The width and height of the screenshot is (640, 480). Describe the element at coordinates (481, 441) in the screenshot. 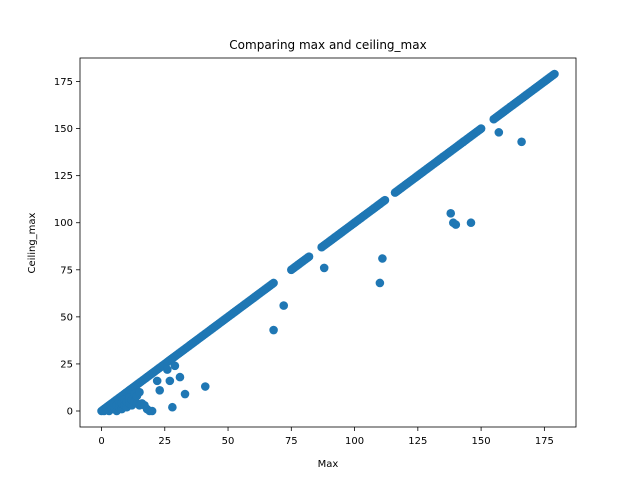

I see `x-tick-label: 150` at that location.